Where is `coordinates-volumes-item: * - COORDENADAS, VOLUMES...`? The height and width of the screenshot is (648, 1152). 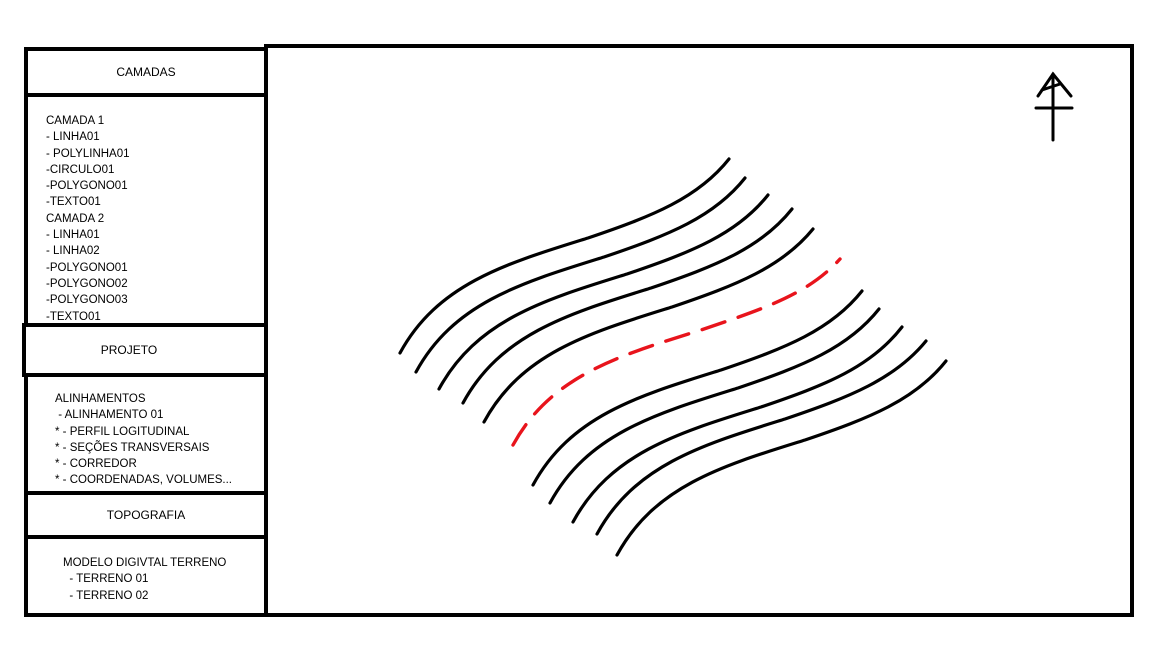
coordinates-volumes-item: * - COORDENADAS, VOLUMES... is located at coordinates (144, 480).